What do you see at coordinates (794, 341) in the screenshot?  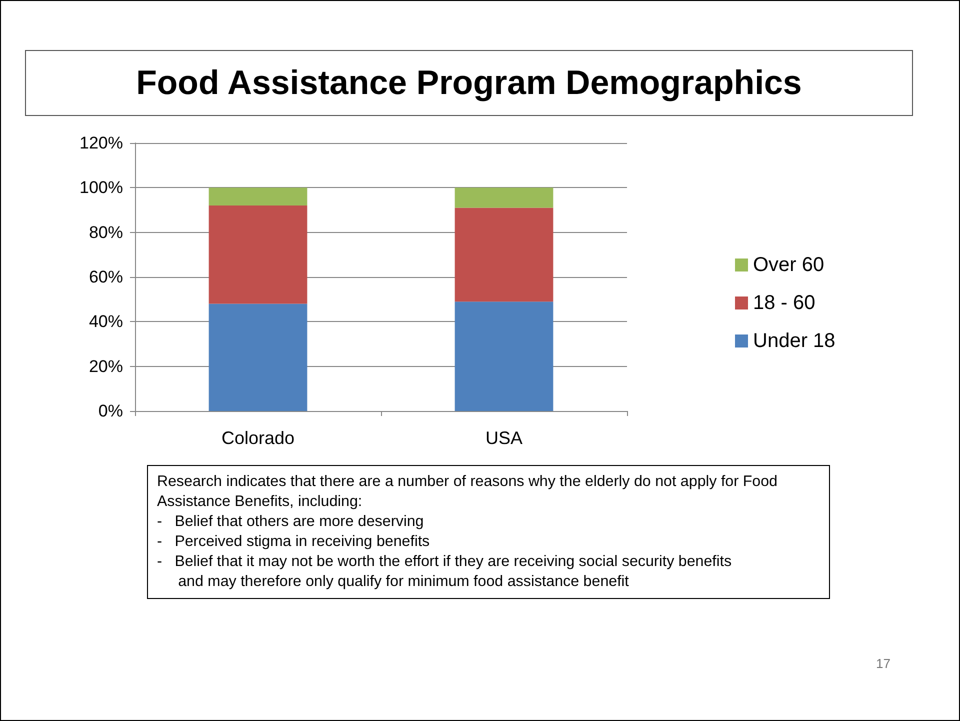 I see `legend-label: Under 18` at bounding box center [794, 341].